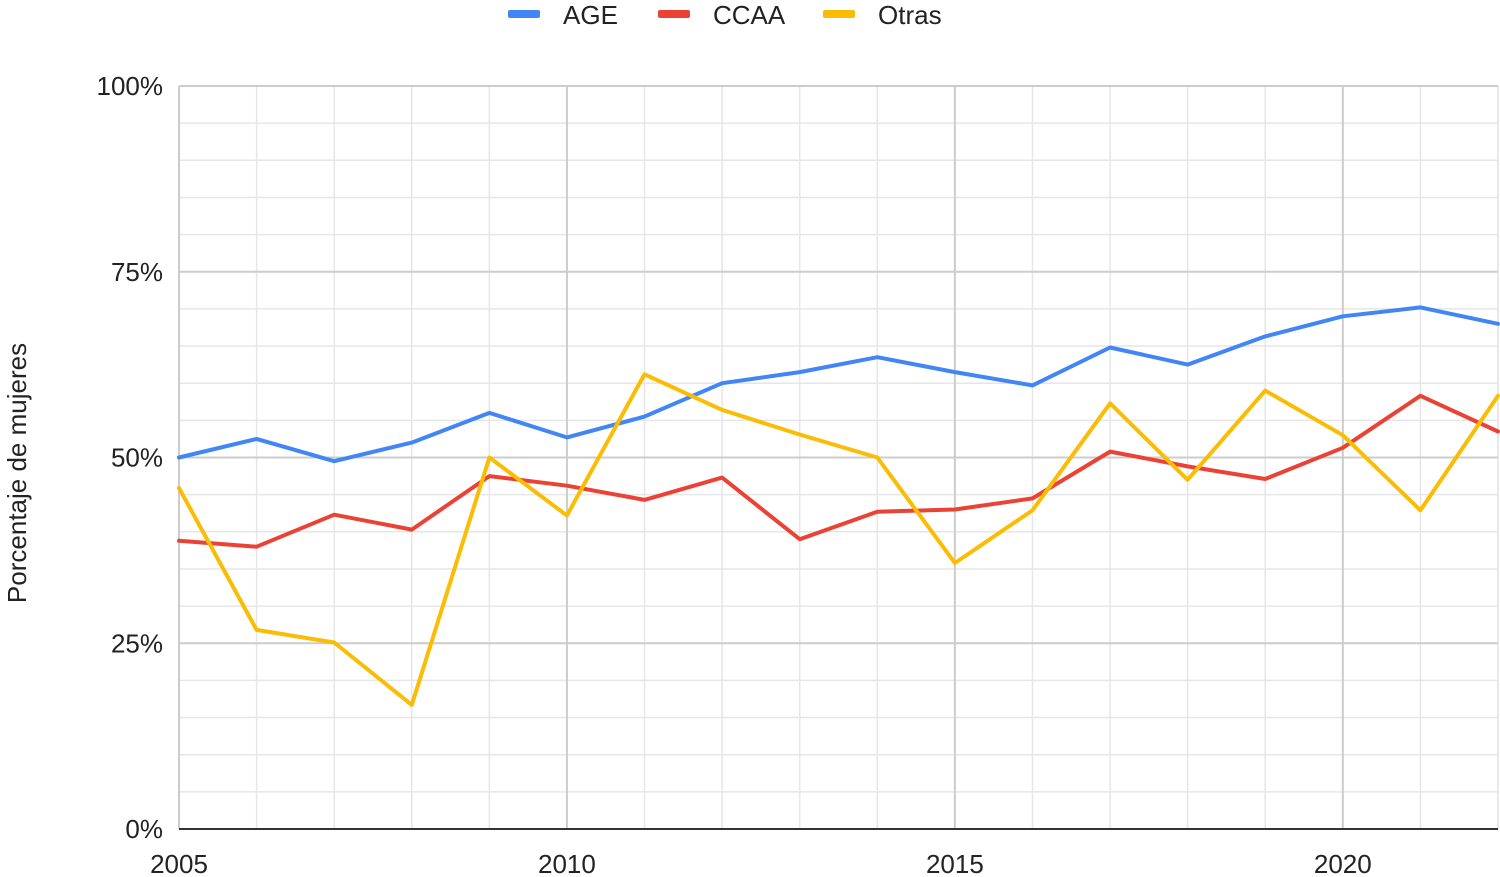 This screenshot has width=1500, height=877. I want to click on y-axis-title: Porcentaje de mujeres, so click(17, 473).